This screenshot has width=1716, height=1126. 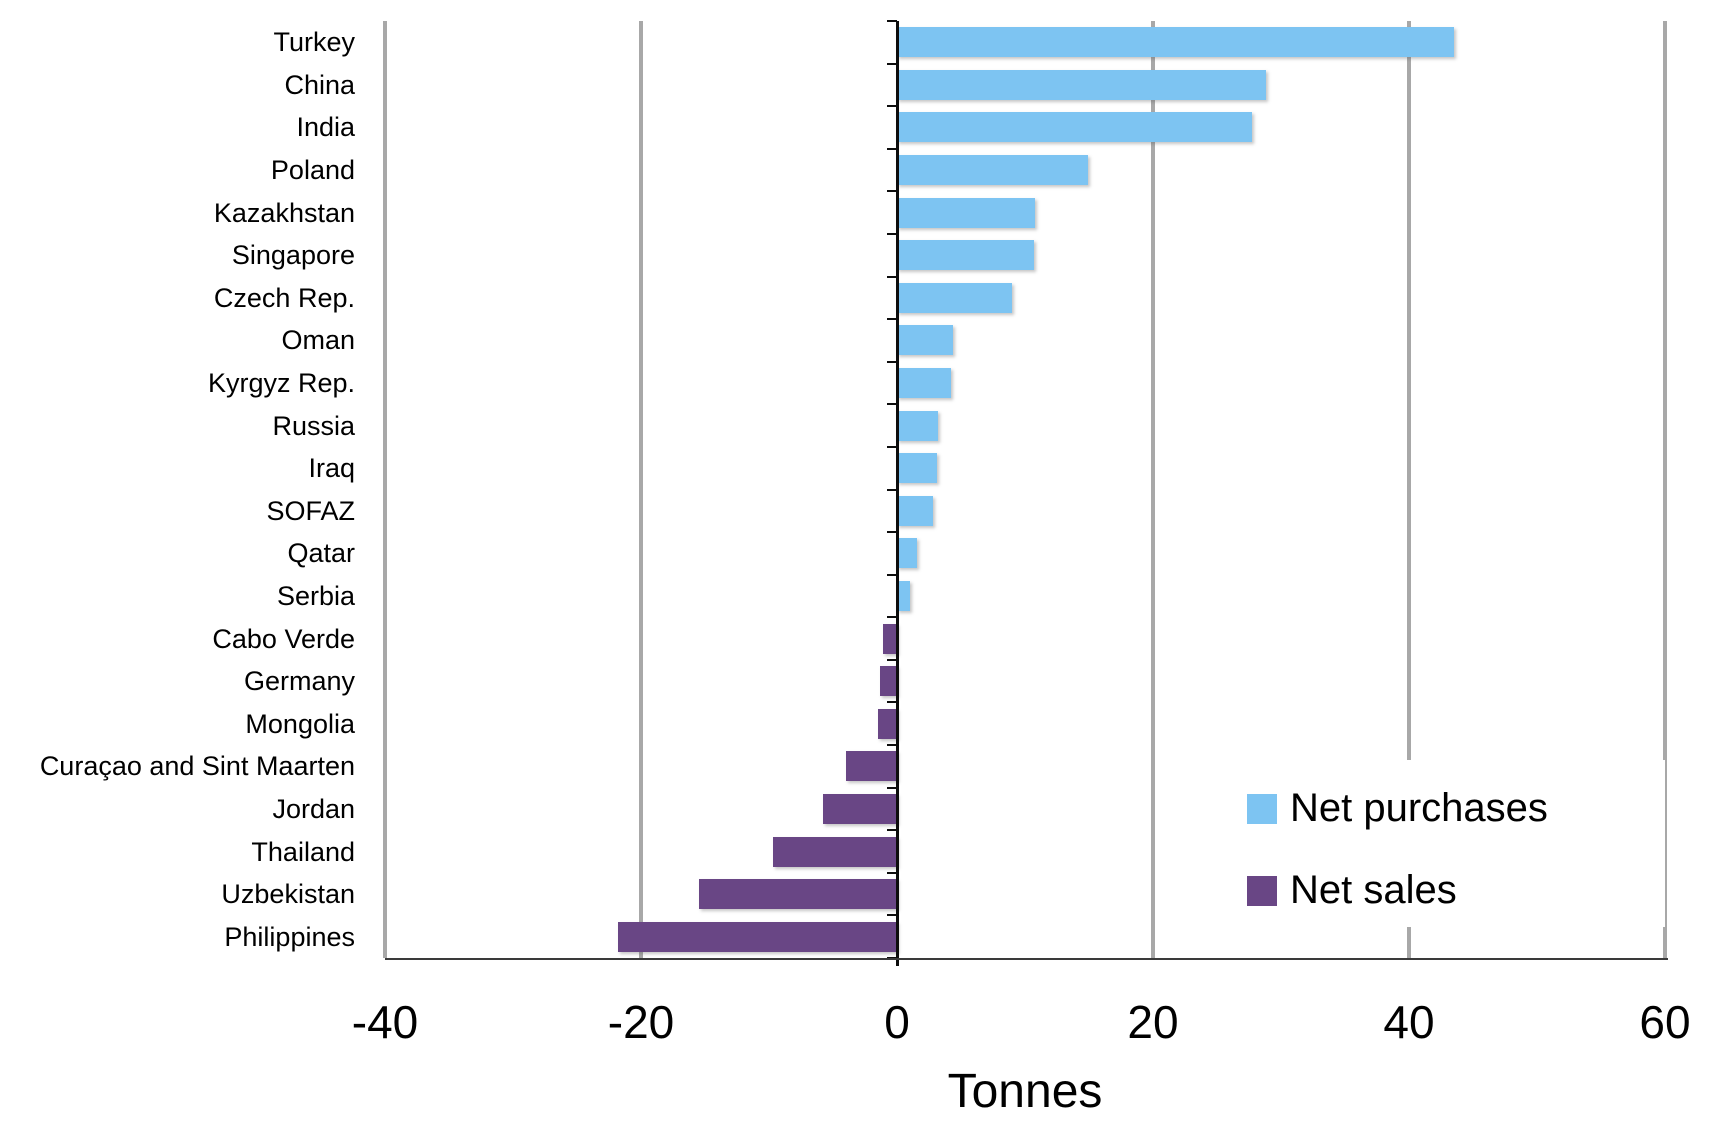 What do you see at coordinates (313, 425) in the screenshot?
I see `category-label-russia: Russia` at bounding box center [313, 425].